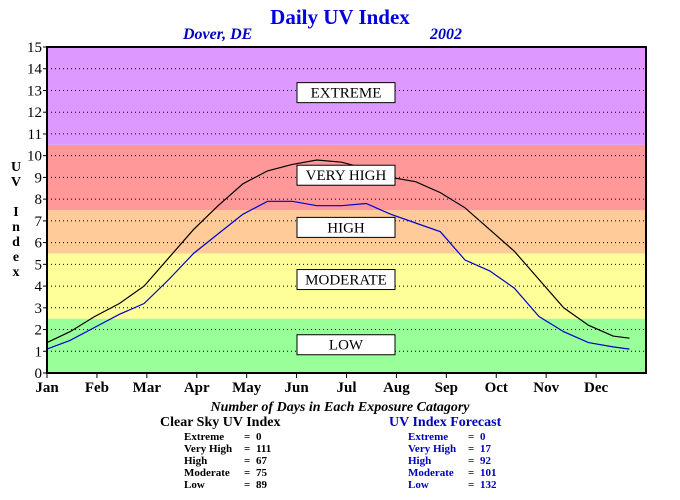  What do you see at coordinates (34, 48) in the screenshot?
I see `y-tick-label: 15` at bounding box center [34, 48].